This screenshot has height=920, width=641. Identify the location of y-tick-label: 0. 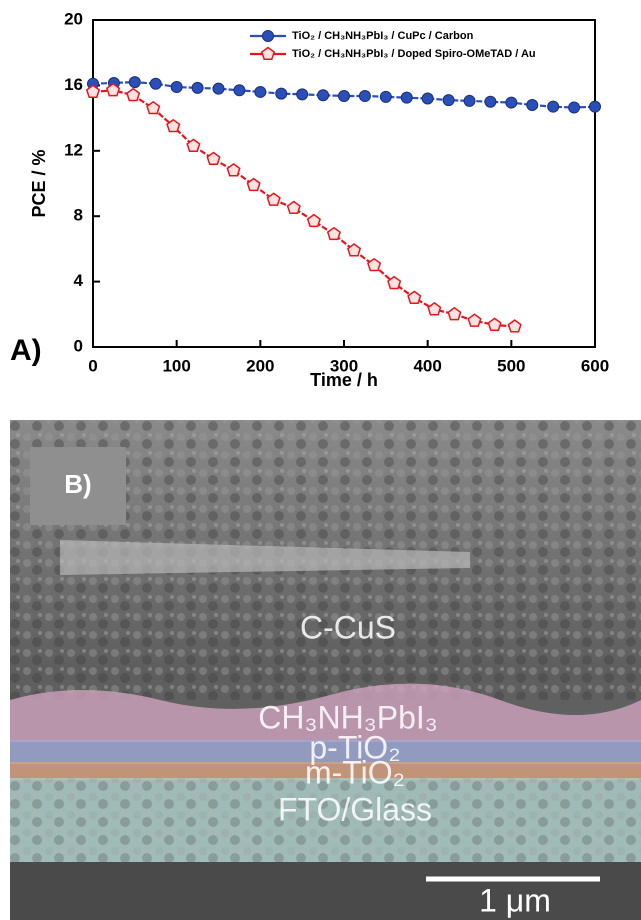
(78, 345).